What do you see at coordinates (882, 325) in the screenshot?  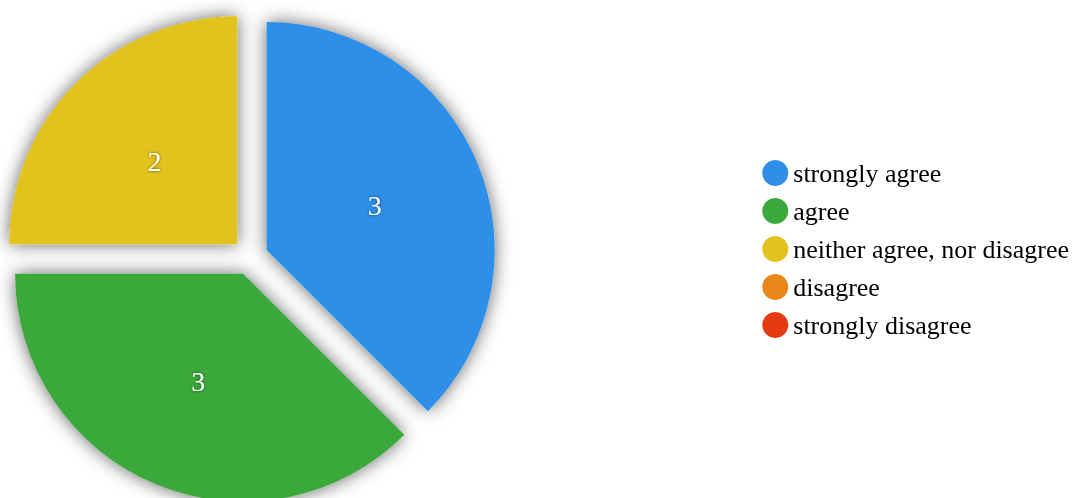 I see `legend-label: strongly disagree` at bounding box center [882, 325].